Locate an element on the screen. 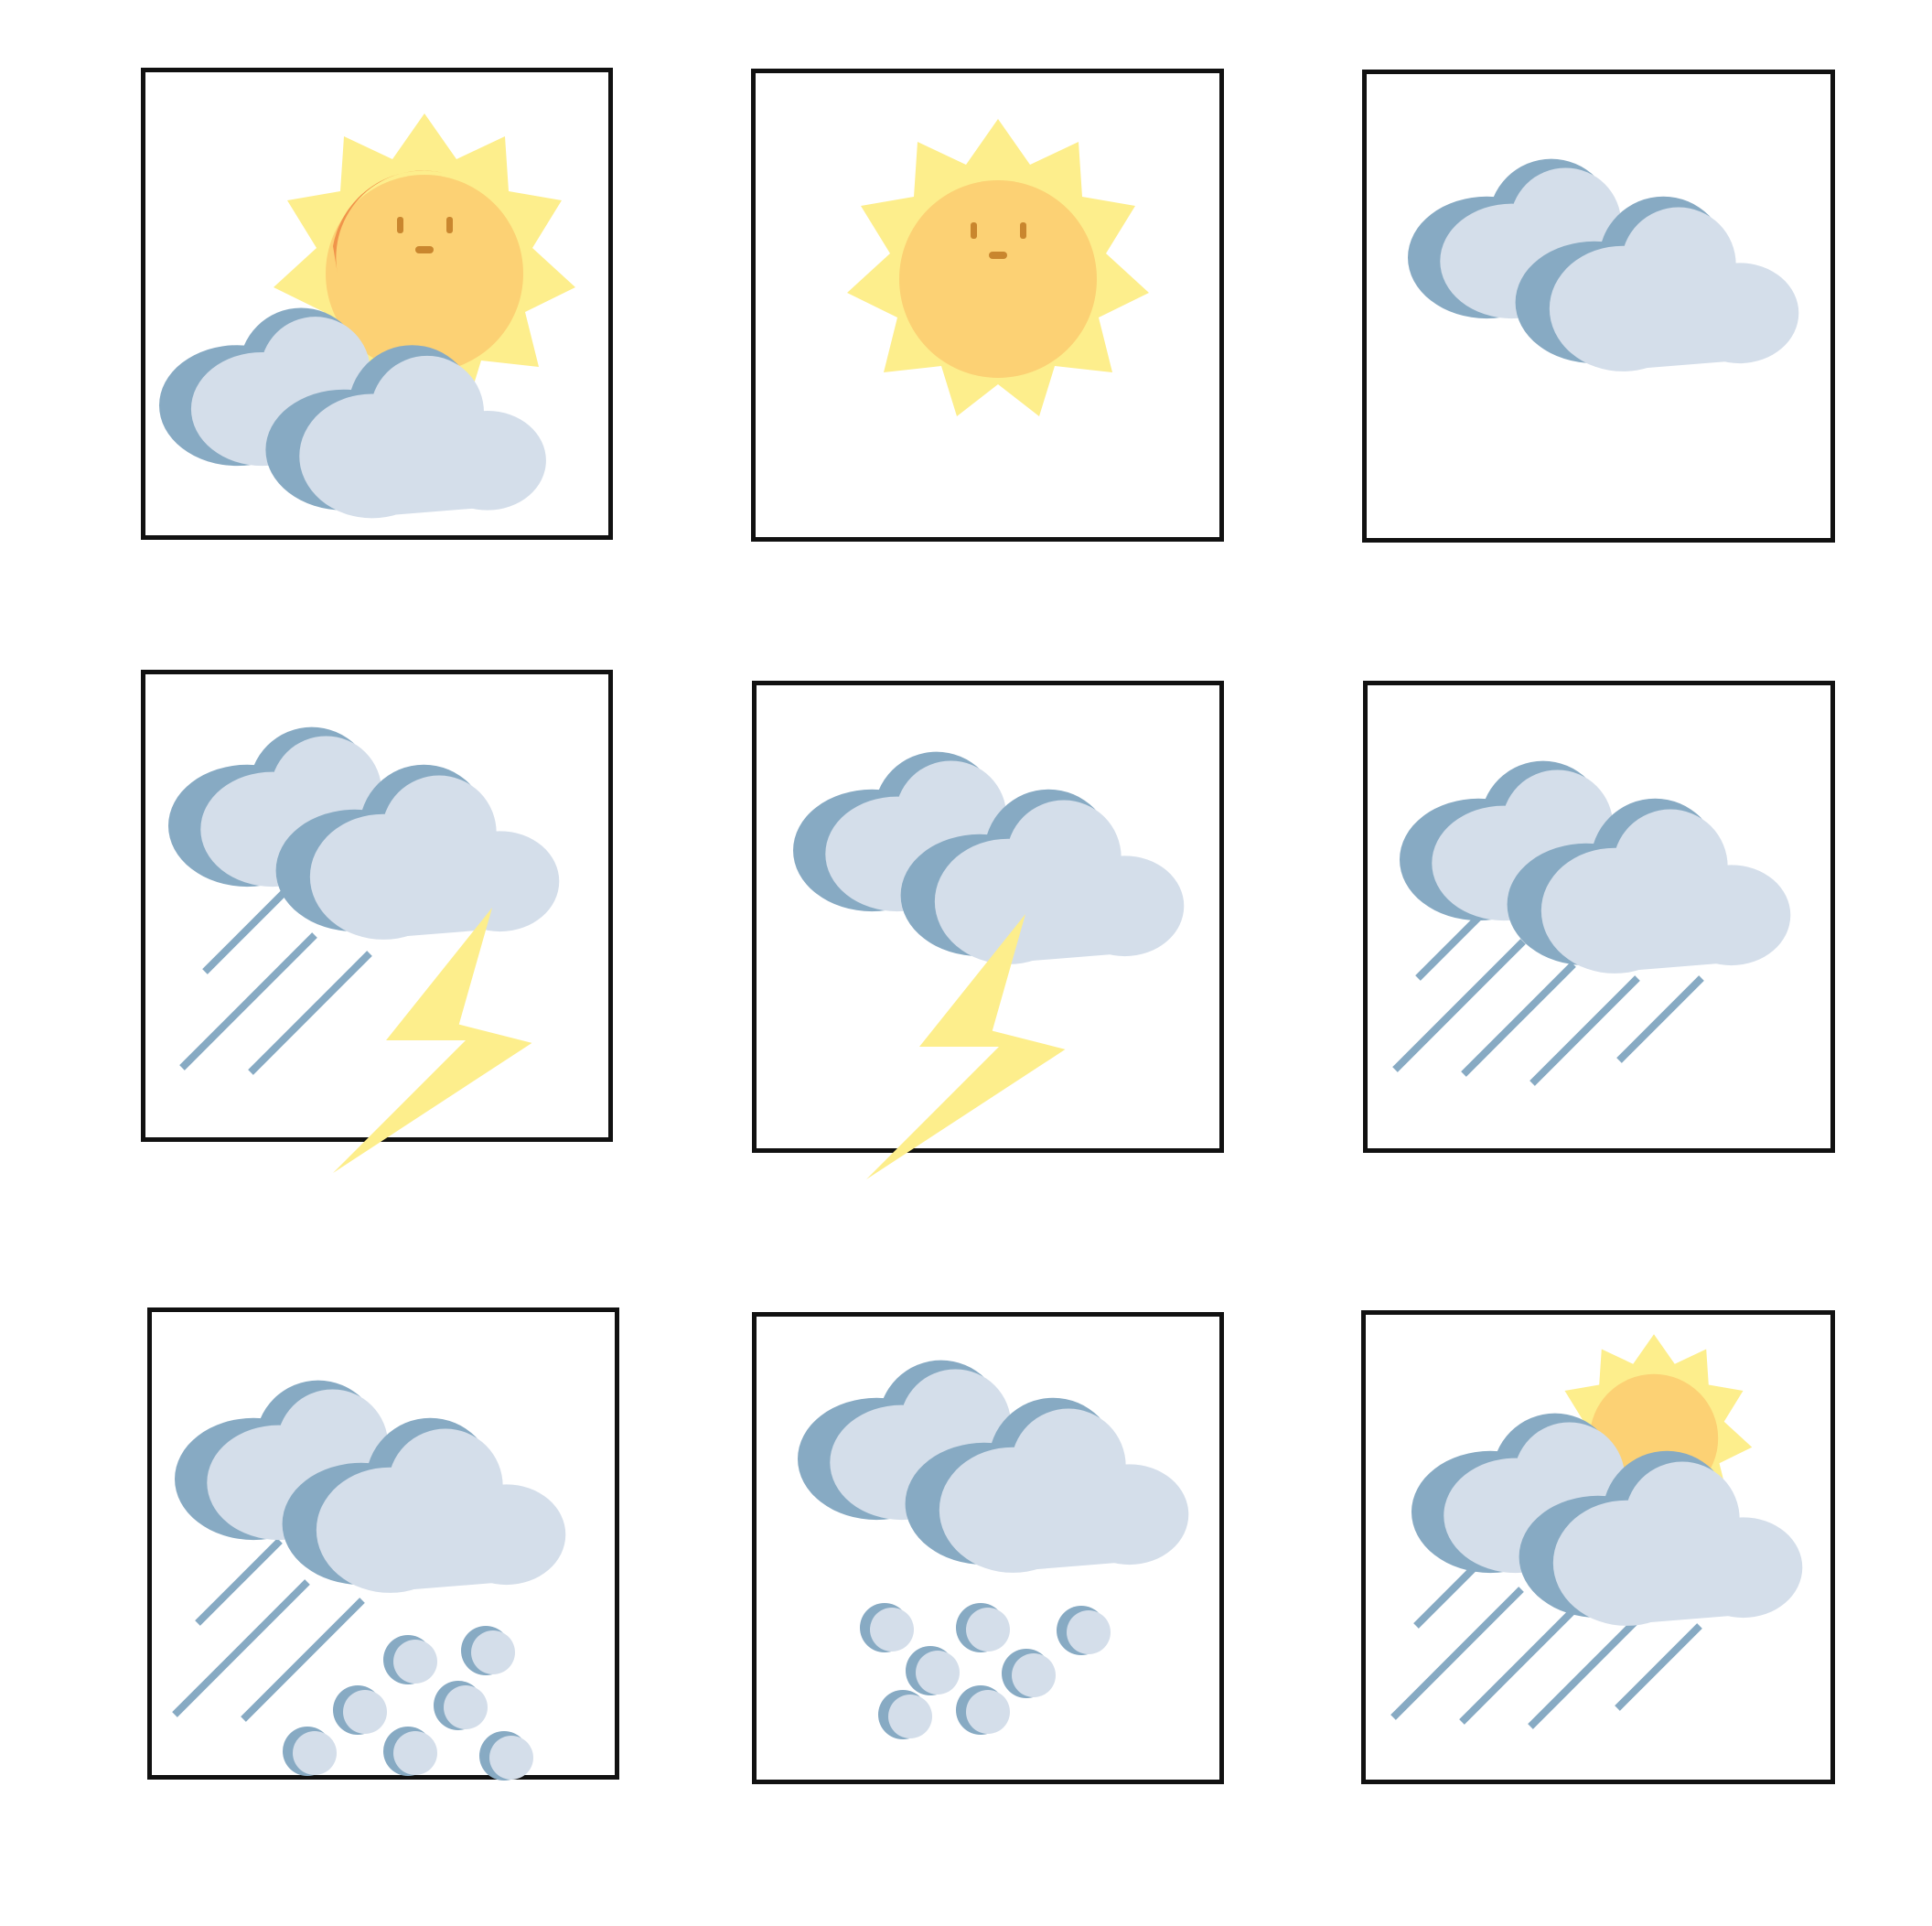 The image size is (1932, 1926). thunderstorm-tile is located at coordinates (988, 930).